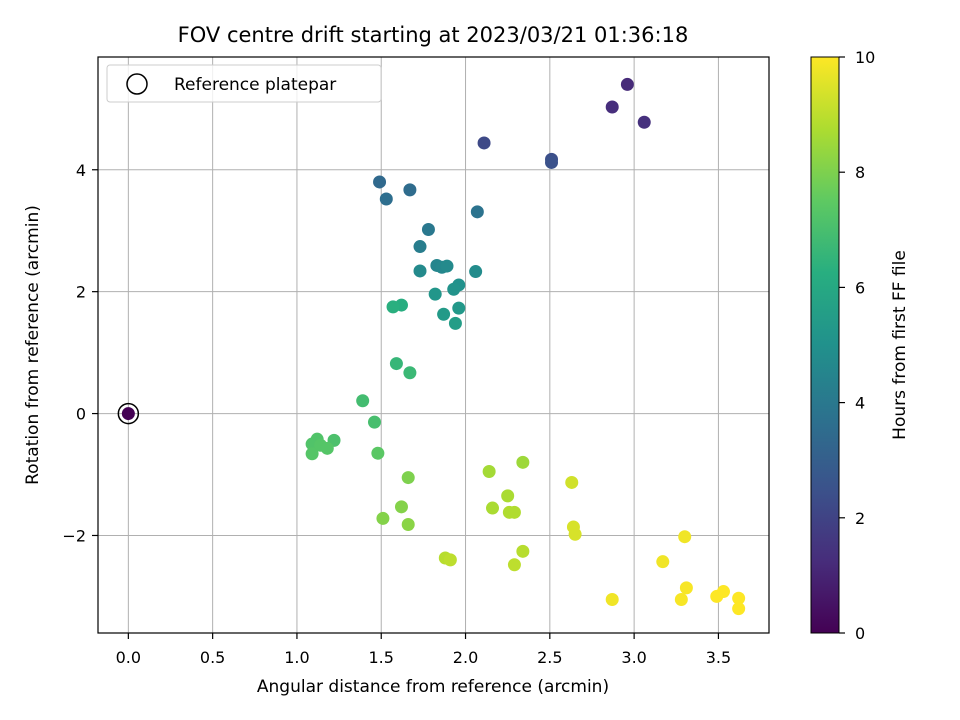 This screenshot has width=960, height=720. I want to click on x-tick-label: 2.0, so click(465, 657).